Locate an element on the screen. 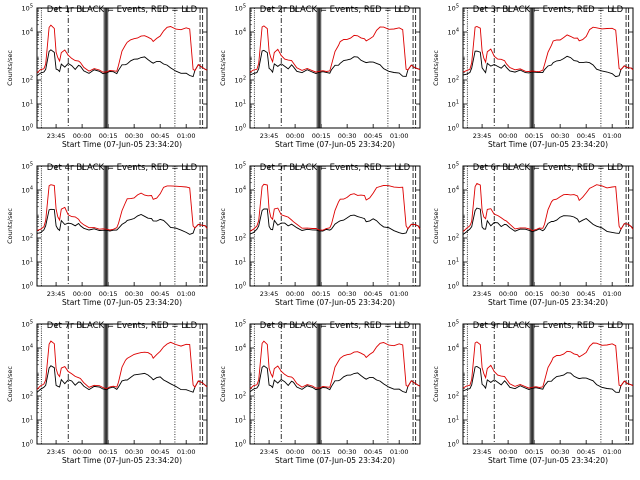 This screenshot has height=480, width=640. panel-title: Det 1r BLACK = Events, RED = LLD is located at coordinates (122, 10).